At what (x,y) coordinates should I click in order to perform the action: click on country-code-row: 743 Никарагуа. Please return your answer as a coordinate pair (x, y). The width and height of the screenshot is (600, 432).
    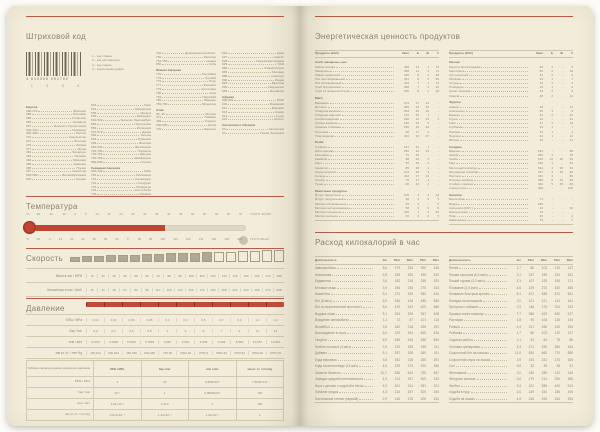
    Looking at the image, I should click on (121, 186).